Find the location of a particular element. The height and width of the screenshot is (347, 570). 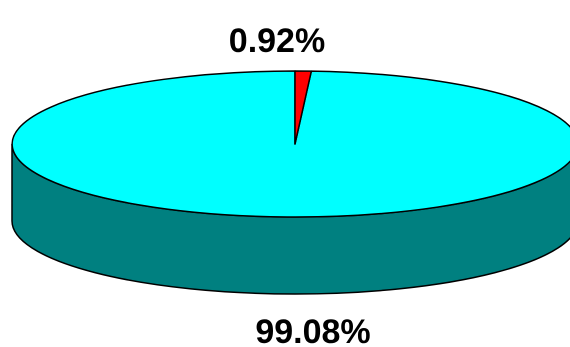

slice-large-data-label: 99.08% is located at coordinates (312, 330).